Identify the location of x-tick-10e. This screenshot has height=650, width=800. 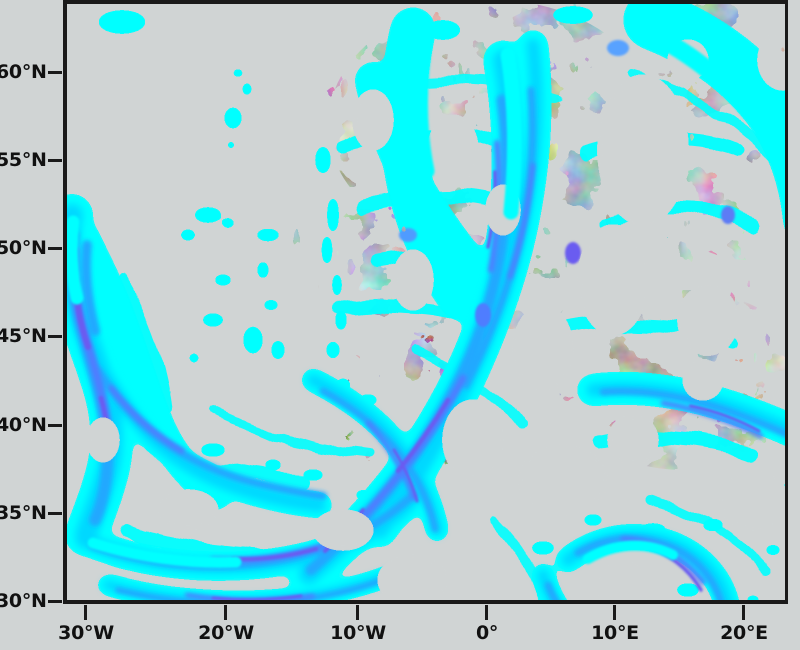
(614, 612).